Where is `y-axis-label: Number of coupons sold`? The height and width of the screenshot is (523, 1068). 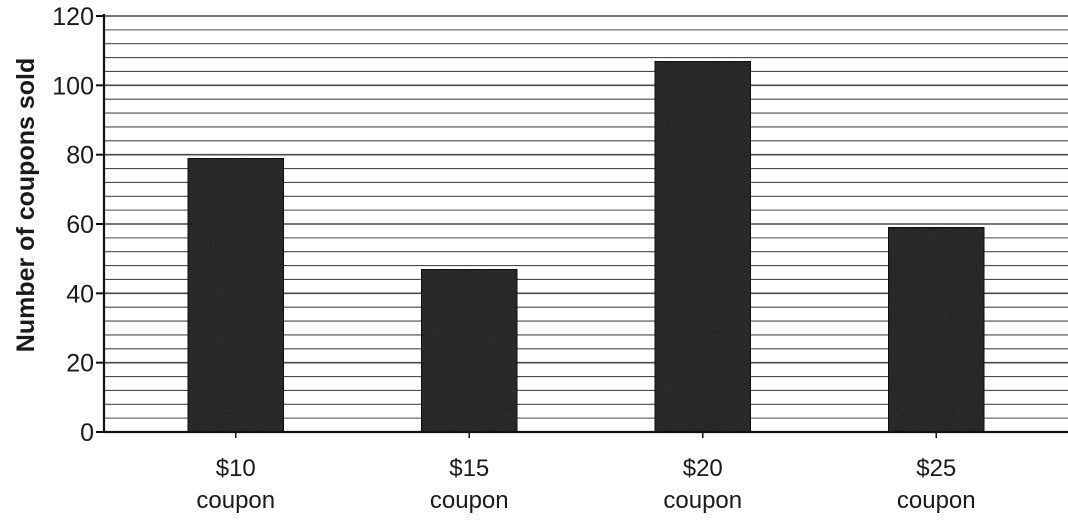
y-axis-label: Number of coupons sold is located at coordinates (26, 205).